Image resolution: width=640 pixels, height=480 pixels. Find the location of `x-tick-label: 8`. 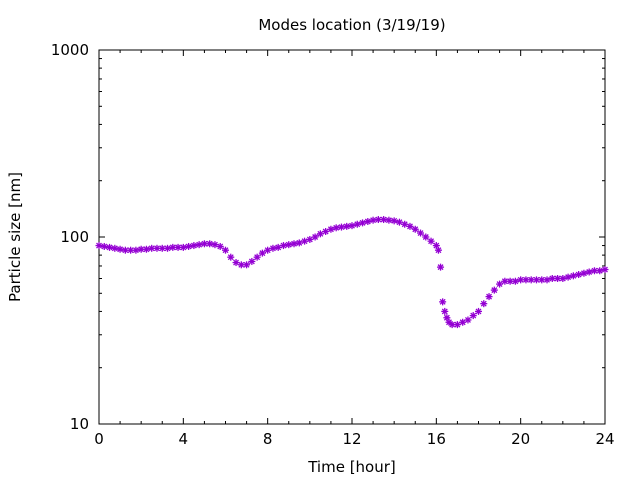

x-tick-label: 8 is located at coordinates (268, 439).